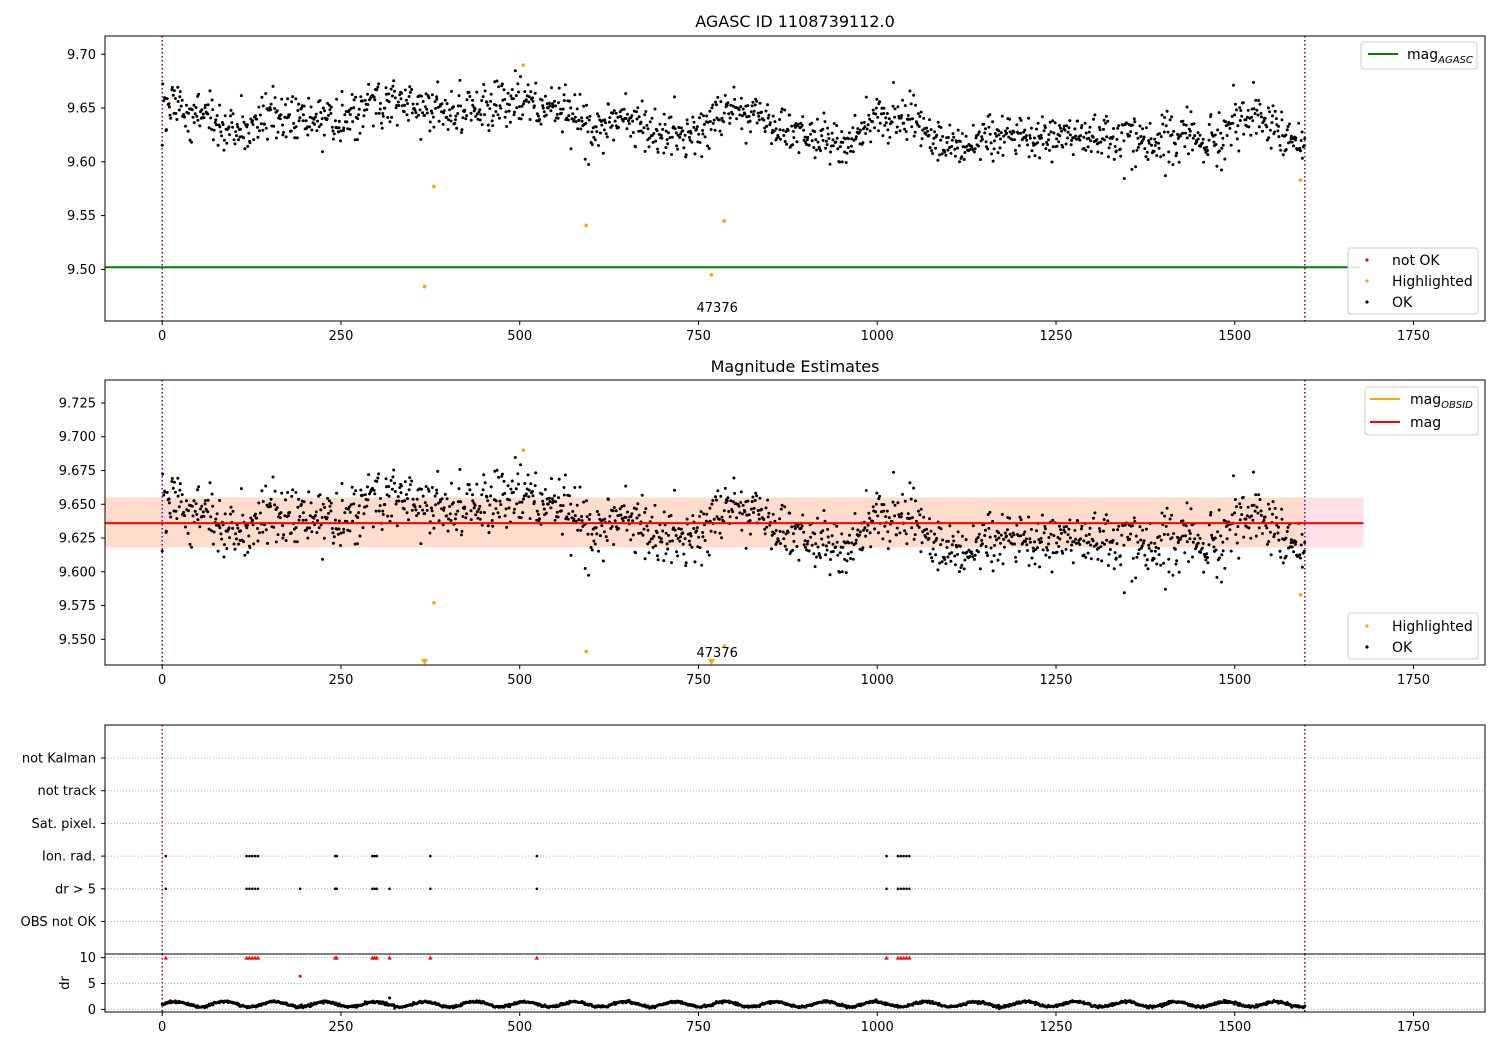  I want to click on dr5-flag-point, so click(430, 889).